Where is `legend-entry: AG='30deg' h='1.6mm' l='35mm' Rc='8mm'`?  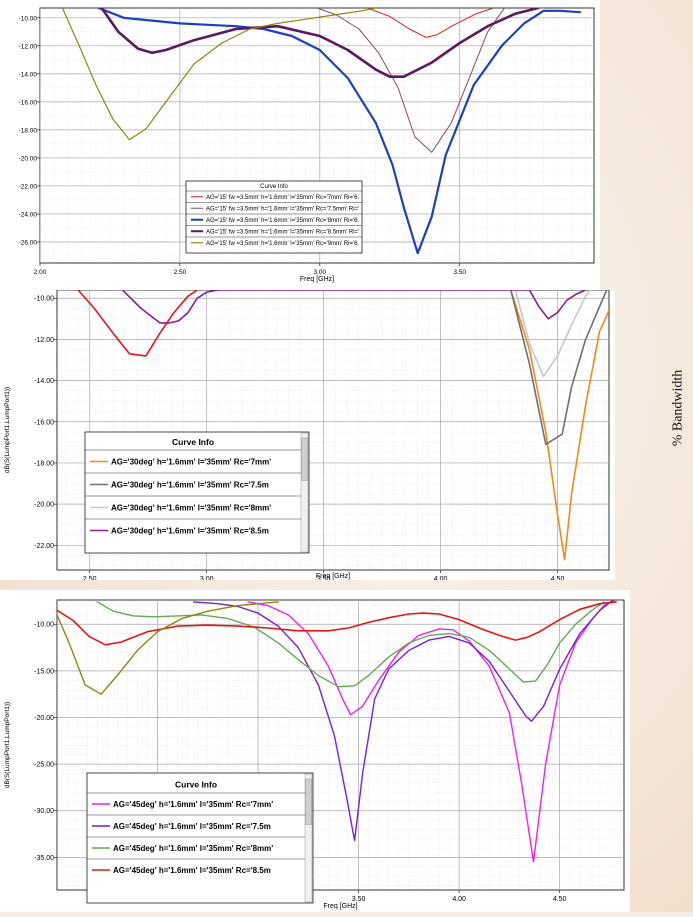
legend-entry: AG='30deg' h='1.6mm' l='35mm' Rc='8mm' is located at coordinates (191, 507).